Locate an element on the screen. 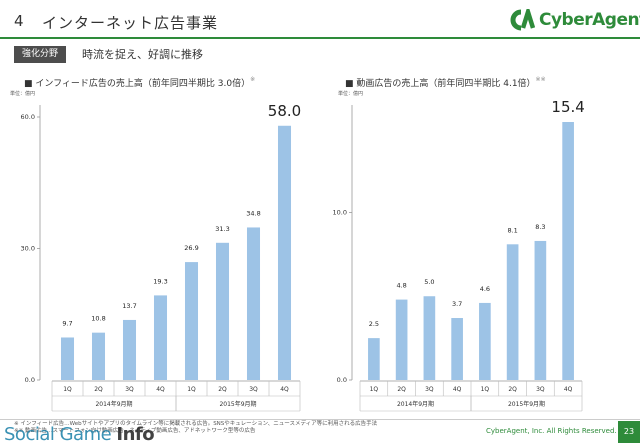  chart-title-infeed: ■ インフィード広告の売上高（前年同四半期比 3.0倍）※ is located at coordinates (139, 82).